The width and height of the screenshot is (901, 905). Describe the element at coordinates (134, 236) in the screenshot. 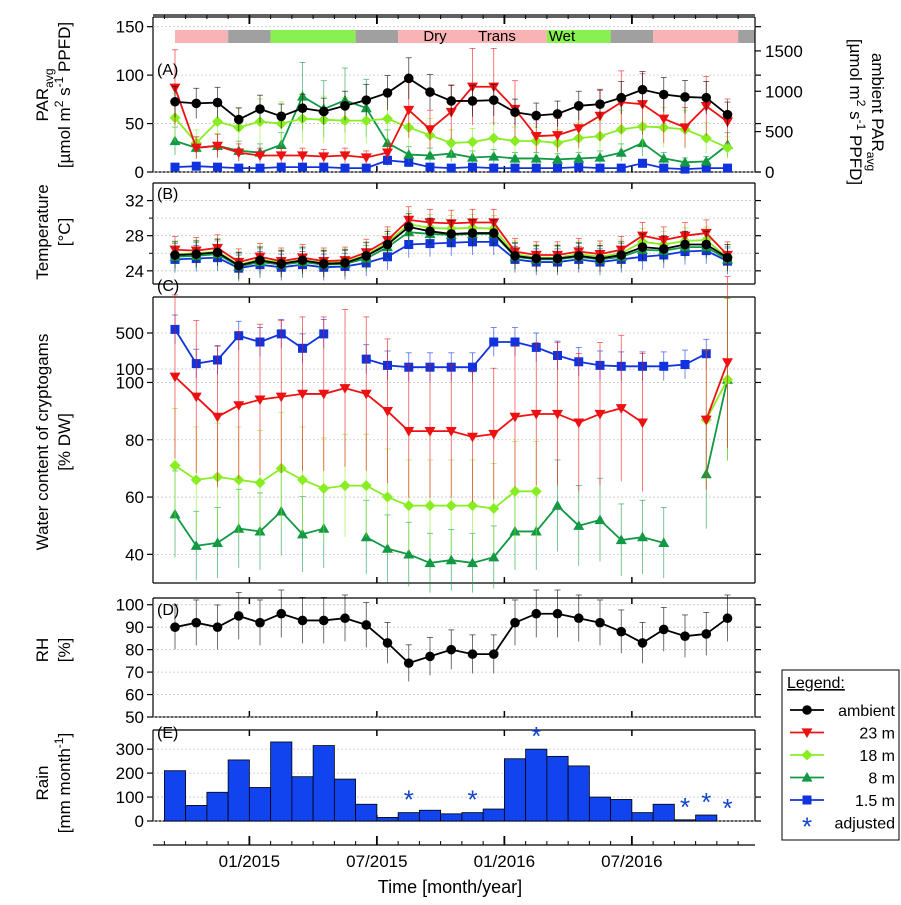

I see `y-tick-label: 28` at that location.